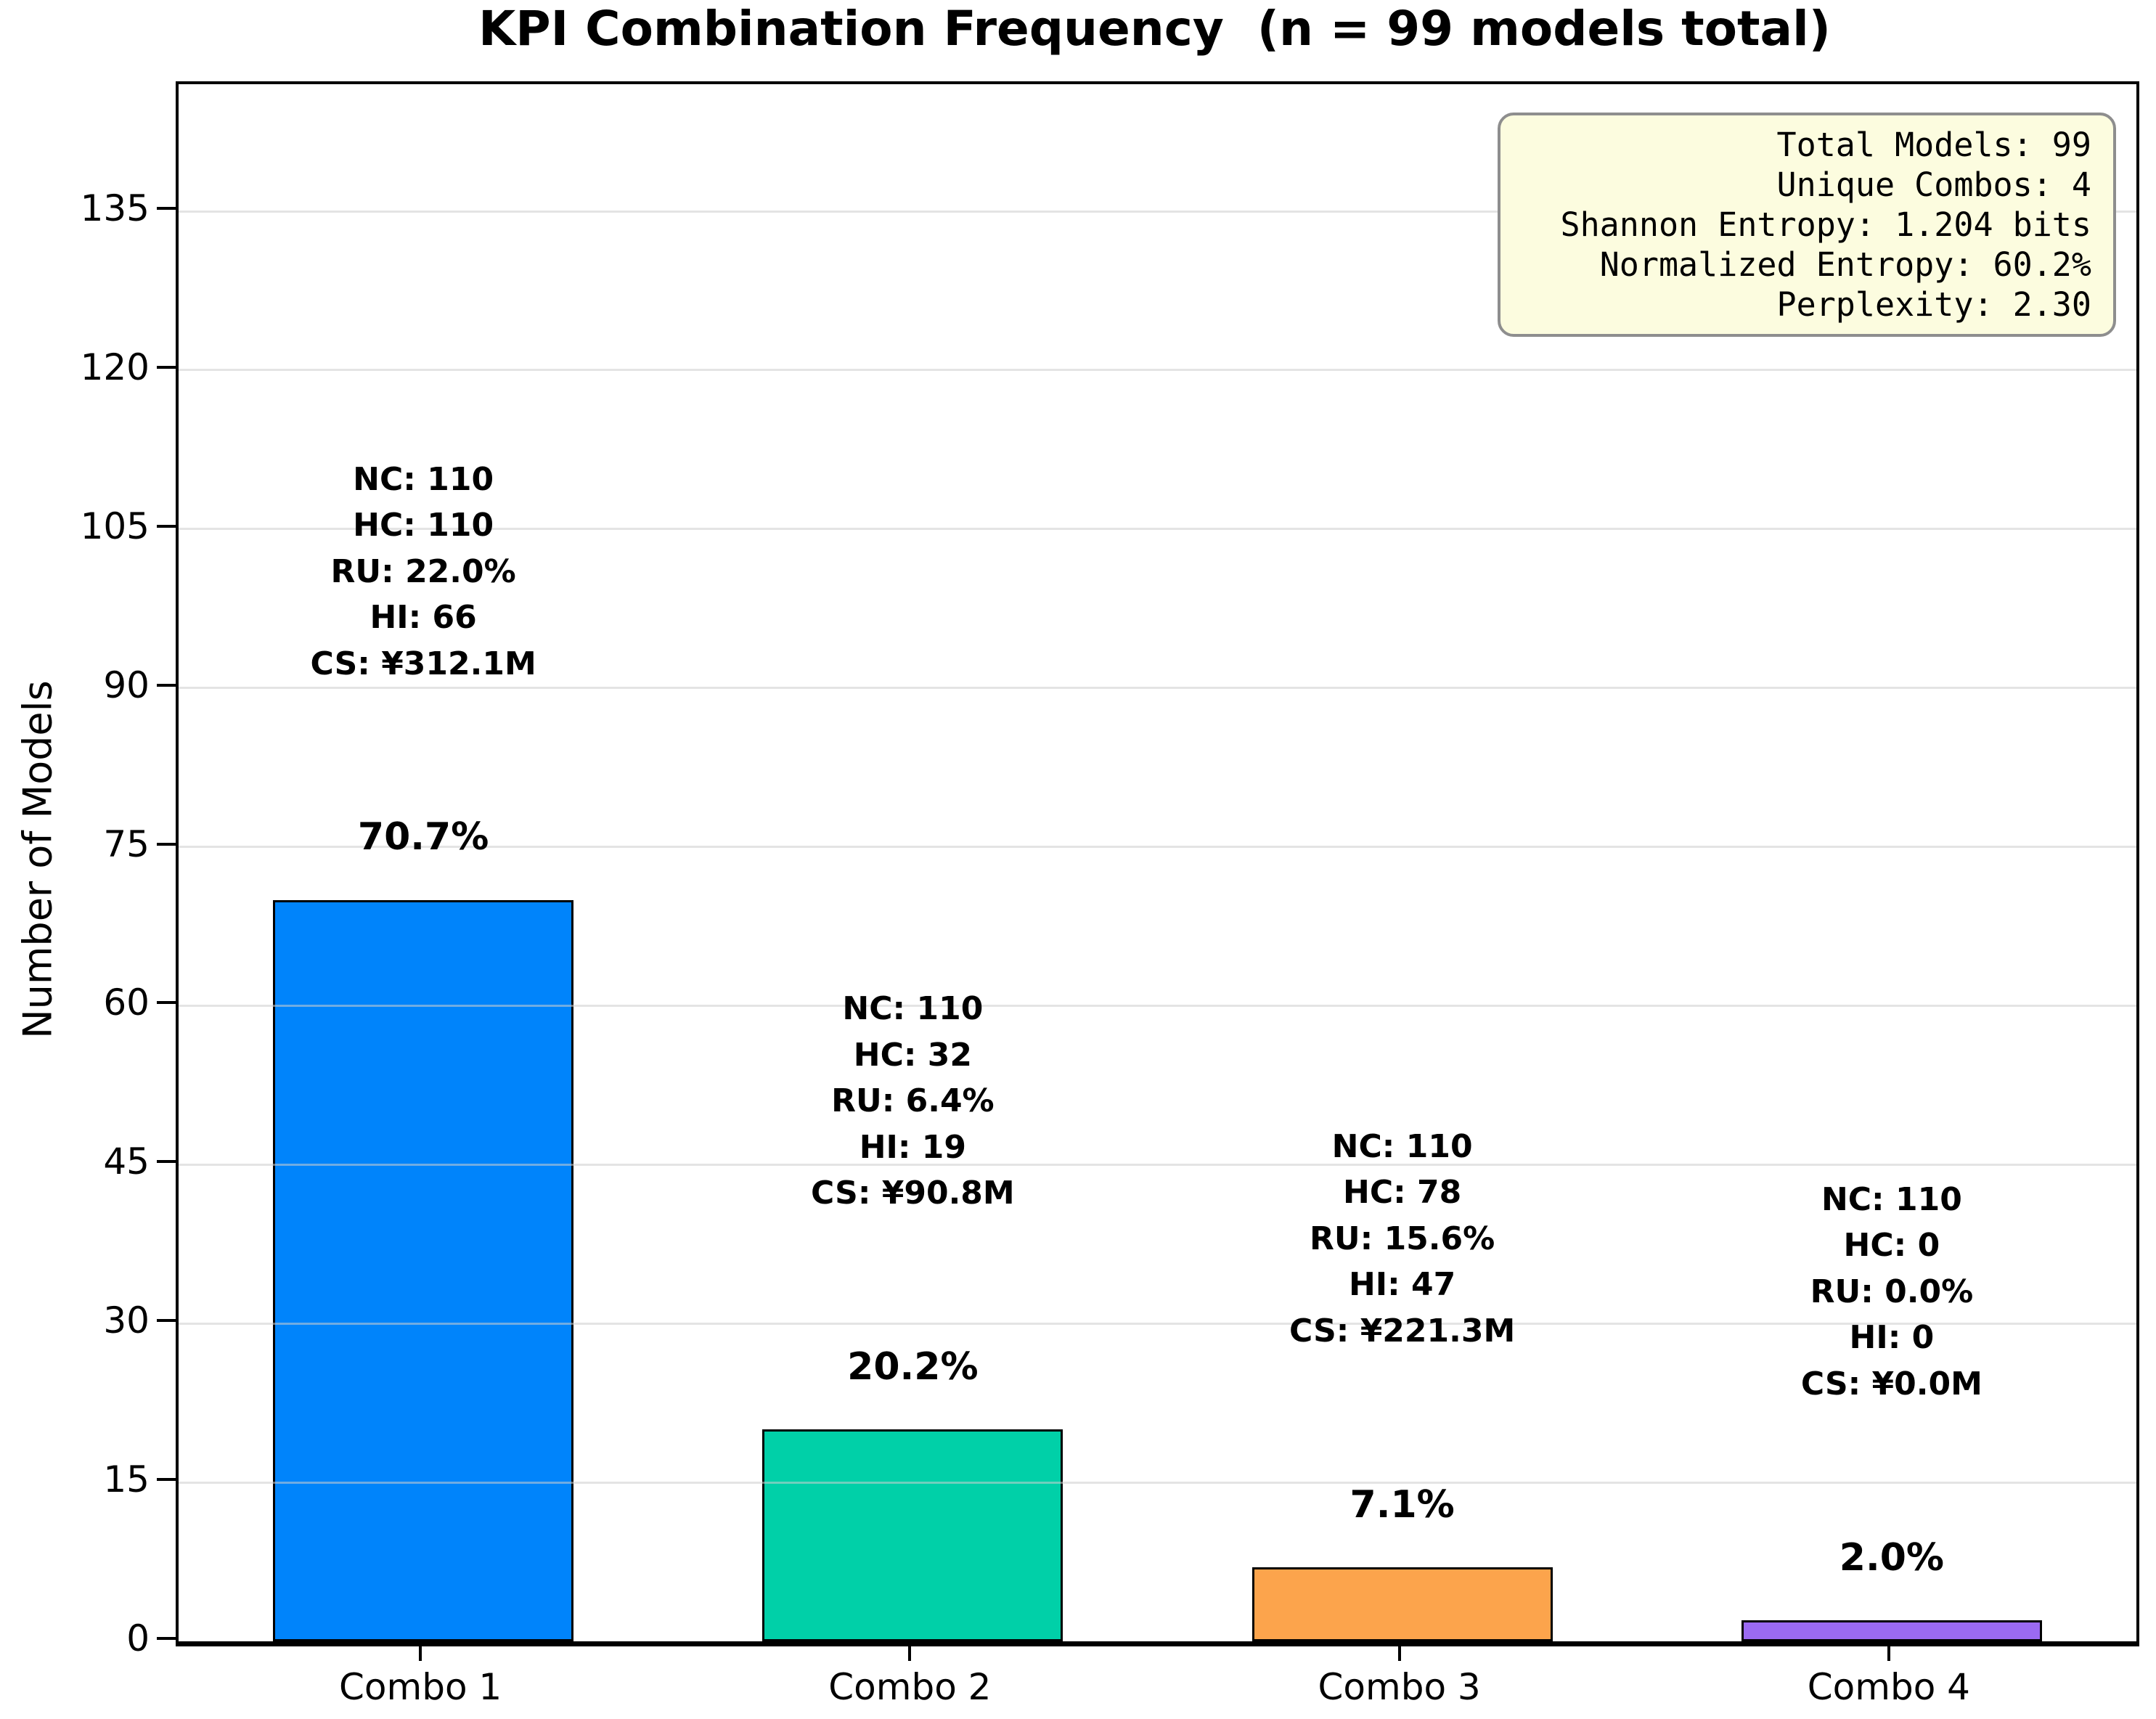  I want to click on y-tick-label-75: 75, so click(126, 843).